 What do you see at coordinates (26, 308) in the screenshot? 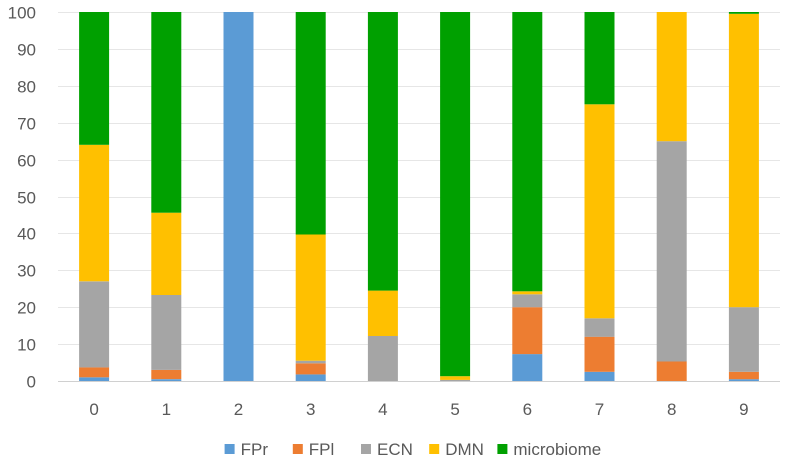
I see `y-tick-label-20: 20` at bounding box center [26, 308].